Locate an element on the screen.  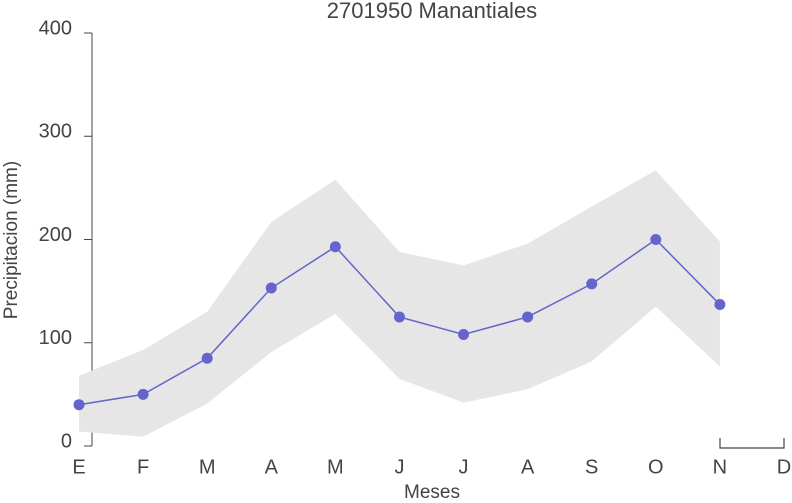
y-tick-label: 0 is located at coordinates (66, 441).